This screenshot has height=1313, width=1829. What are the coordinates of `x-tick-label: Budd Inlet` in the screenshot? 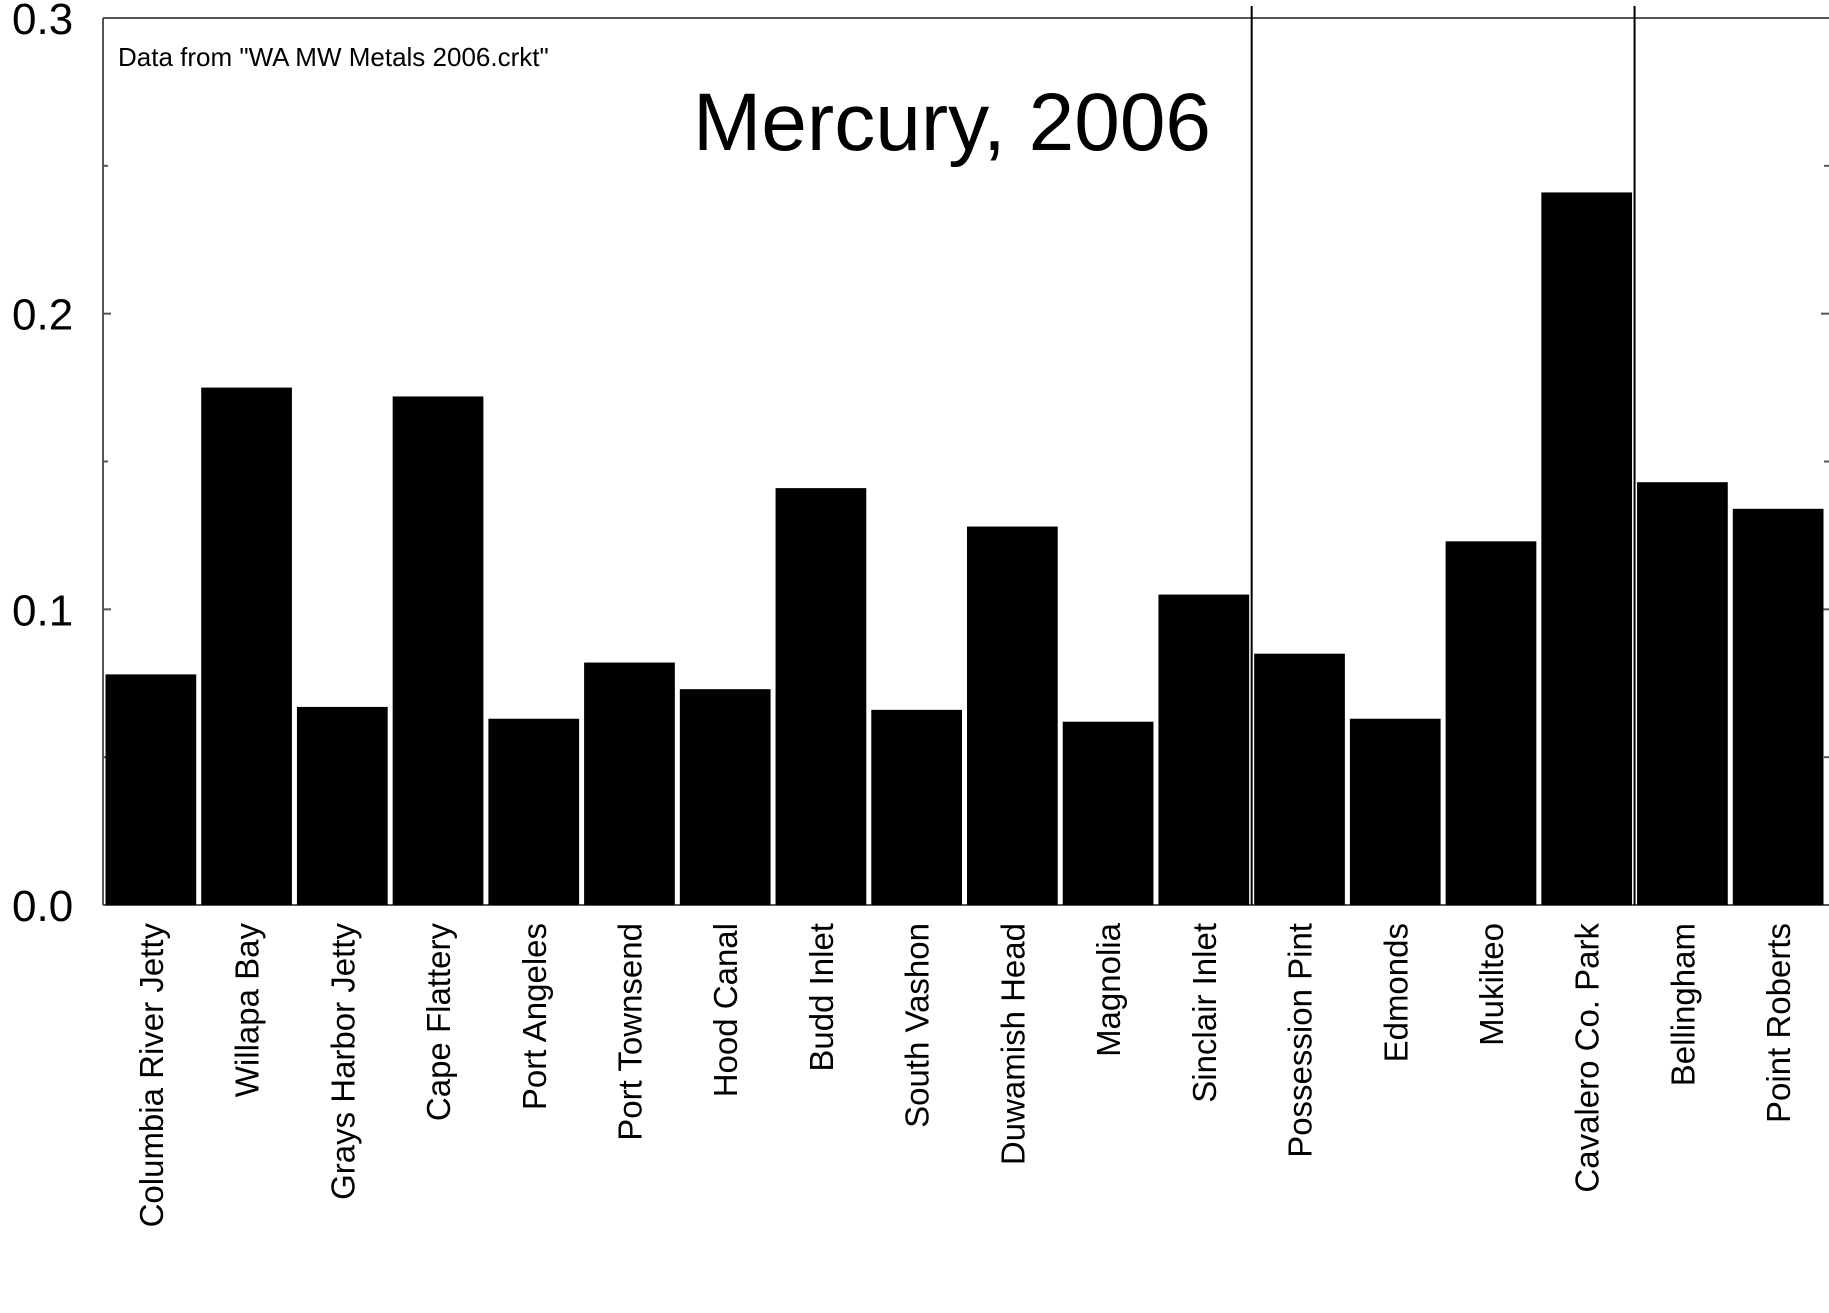 It's located at (821, 997).